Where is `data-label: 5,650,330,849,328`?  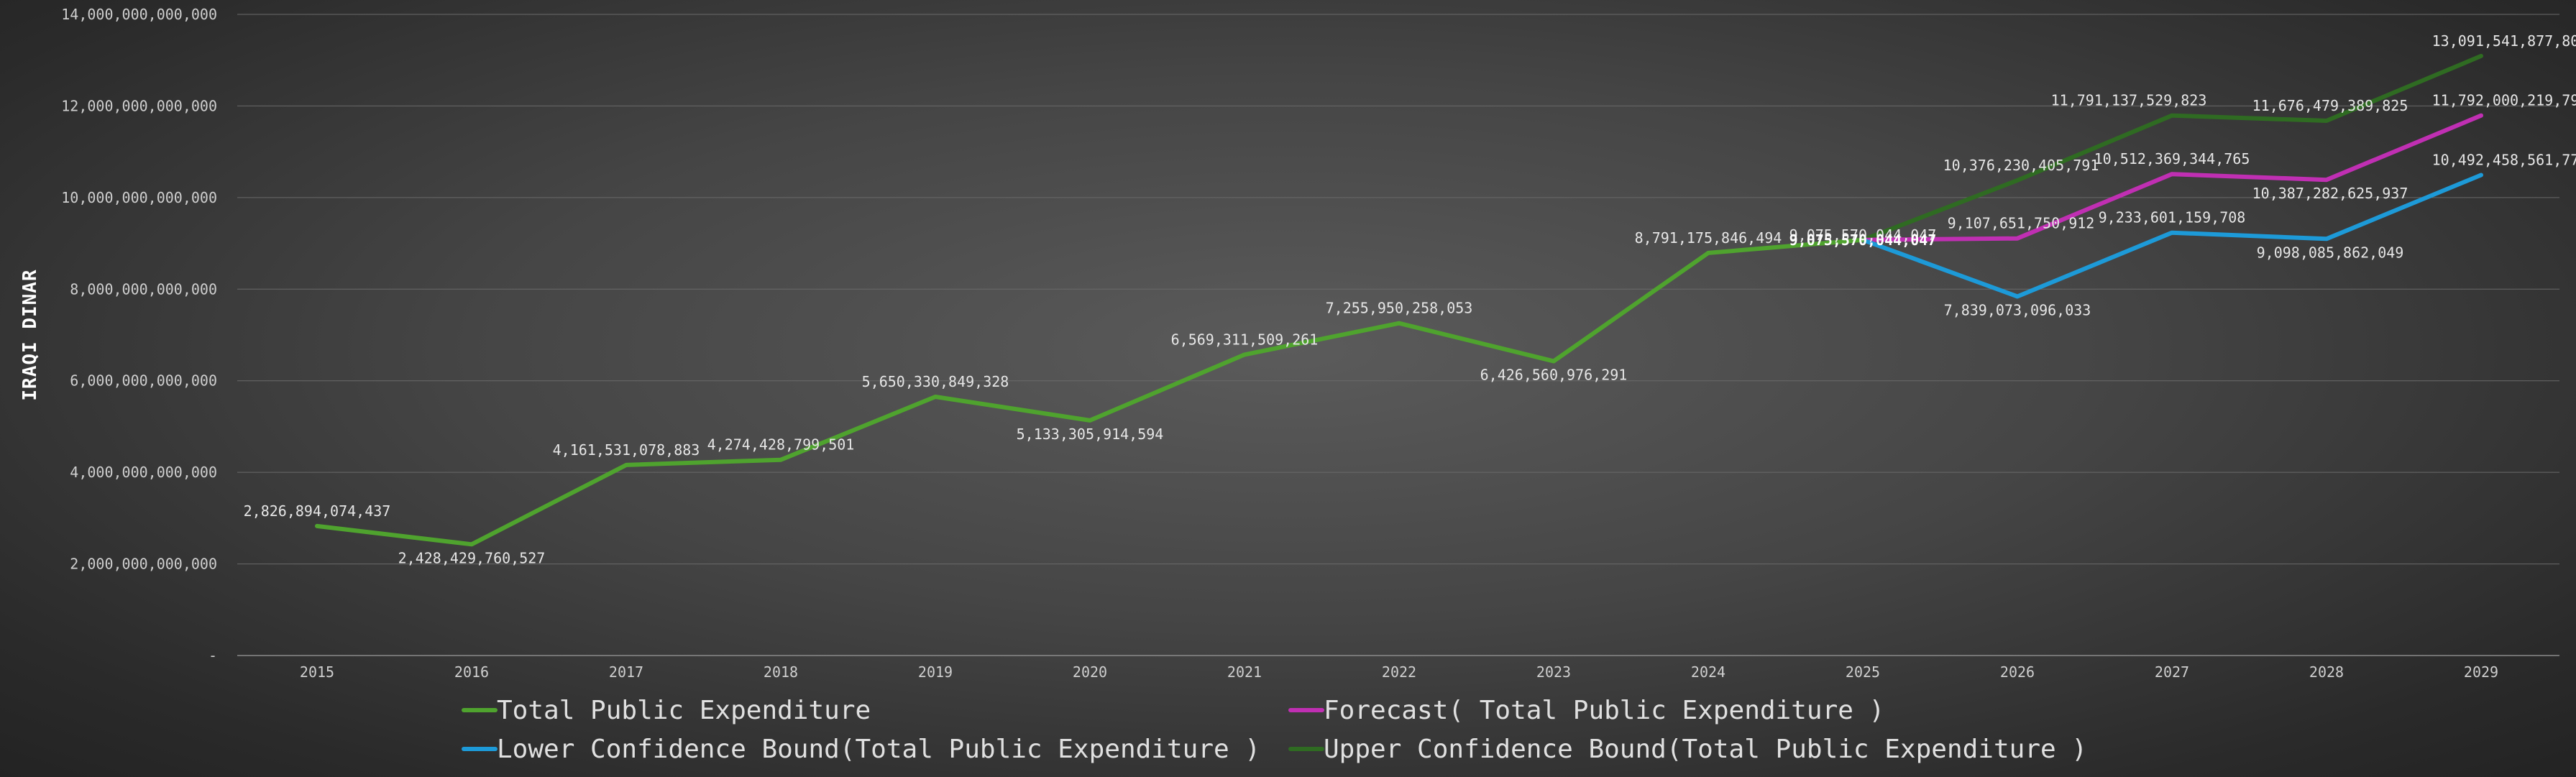 data-label: 5,650,330,849,328 is located at coordinates (936, 382).